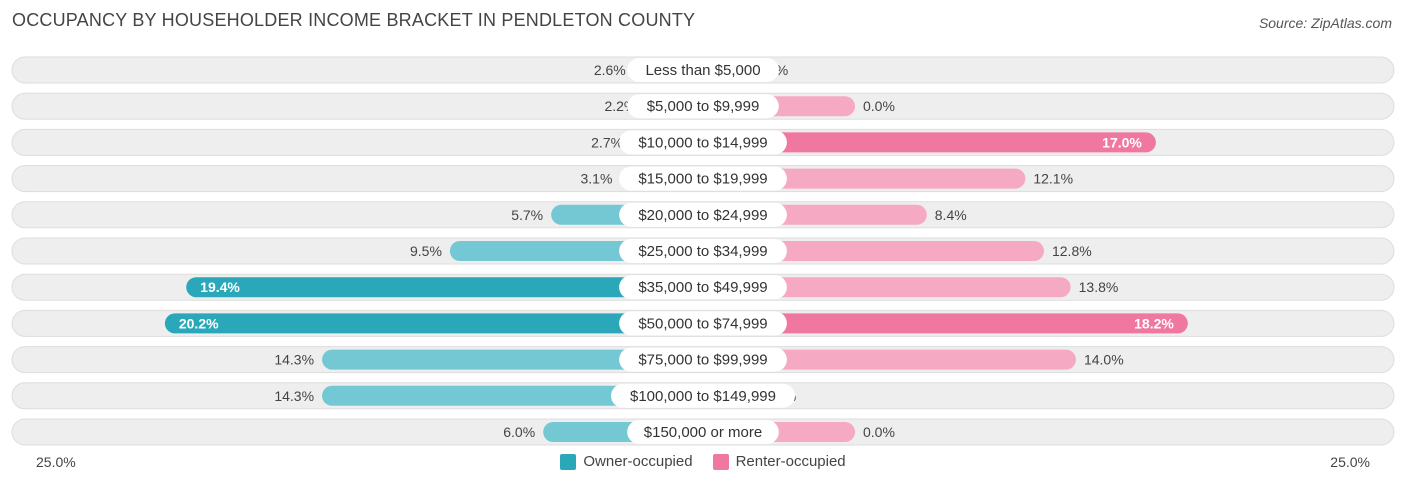 The width and height of the screenshot is (1406, 486). What do you see at coordinates (720, 461) in the screenshot?
I see `legend-renter-swatch` at bounding box center [720, 461].